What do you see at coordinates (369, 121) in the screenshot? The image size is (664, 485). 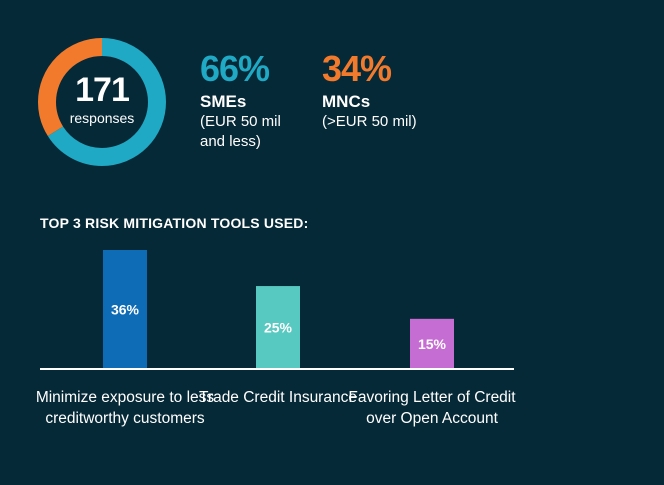 I see `mnc-description: (>EUR 50 mil)` at bounding box center [369, 121].